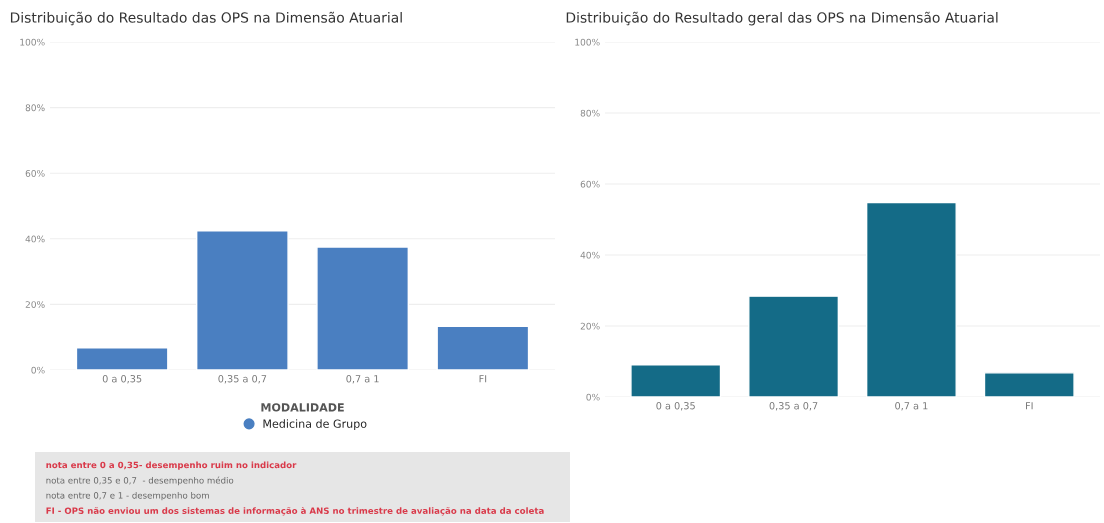 The image size is (1104, 523). What do you see at coordinates (302, 407) in the screenshot?
I see `legend-title: MODALIDADE` at bounding box center [302, 407].